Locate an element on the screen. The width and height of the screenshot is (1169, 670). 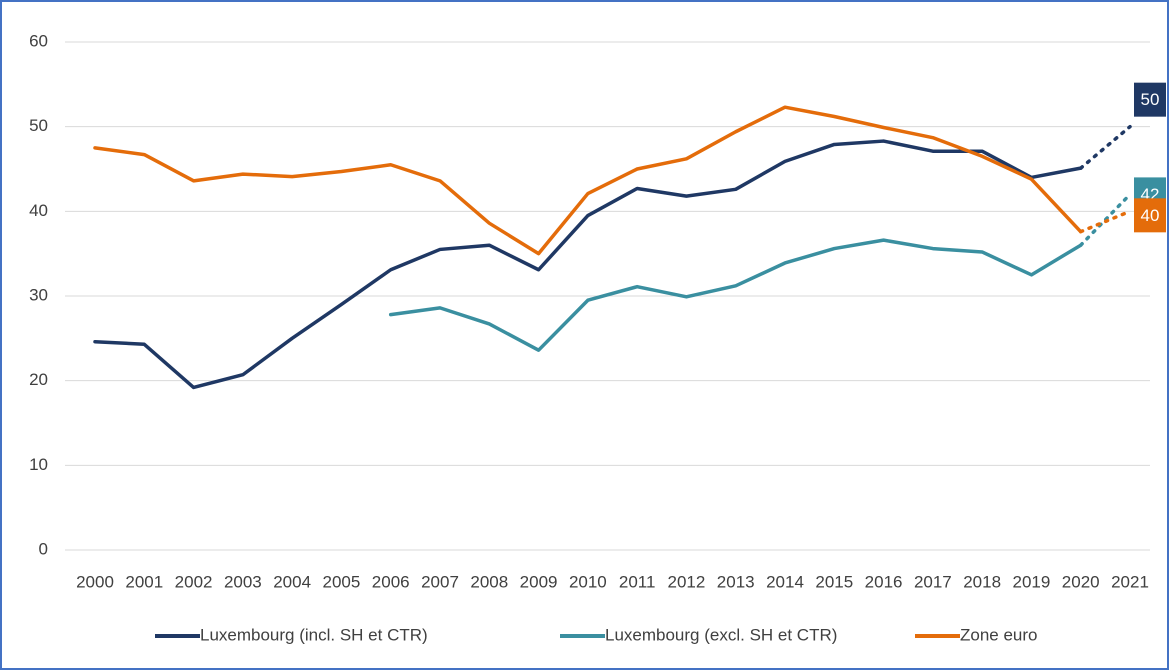
y-tick-label: 40 is located at coordinates (38, 210).